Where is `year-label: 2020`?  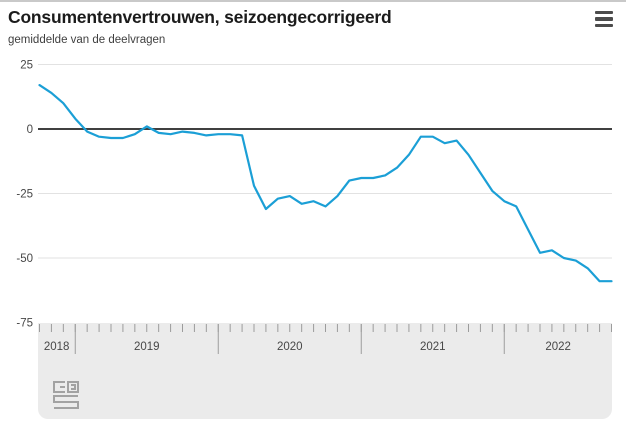
year-label: 2020 is located at coordinates (290, 347).